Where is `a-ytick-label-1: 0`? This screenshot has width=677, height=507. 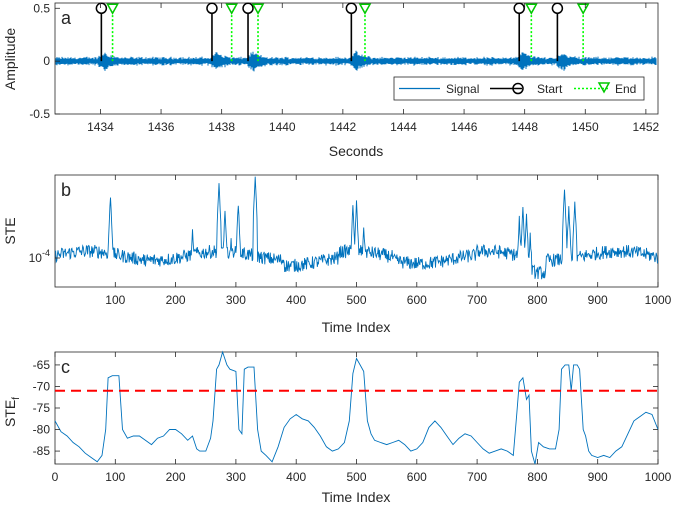 a-ytick-label-1: 0 is located at coordinates (46, 61).